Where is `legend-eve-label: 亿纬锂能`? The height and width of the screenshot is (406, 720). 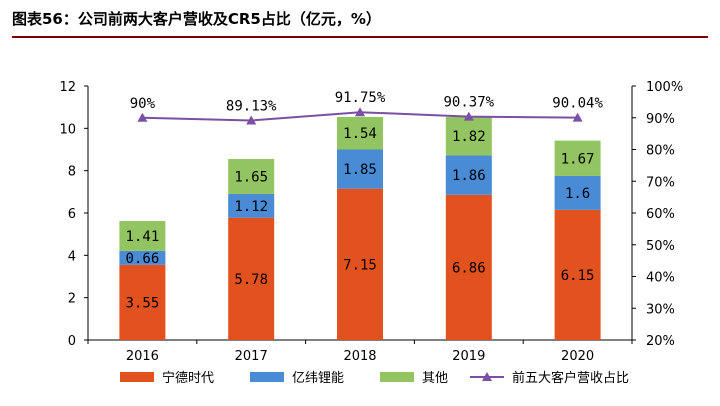
legend-eve-label: 亿纬锂能 is located at coordinates (318, 378).